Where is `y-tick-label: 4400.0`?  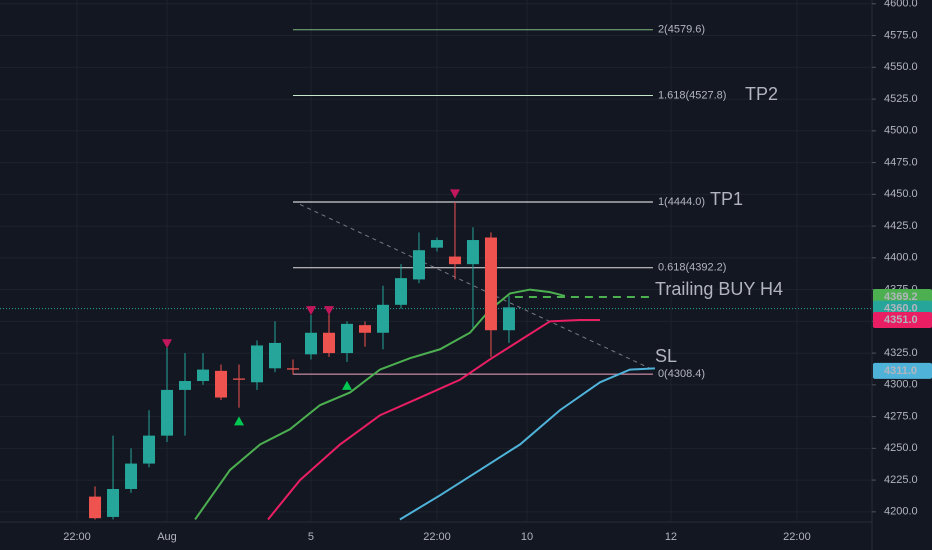 y-tick-label: 4400.0 is located at coordinates (901, 258).